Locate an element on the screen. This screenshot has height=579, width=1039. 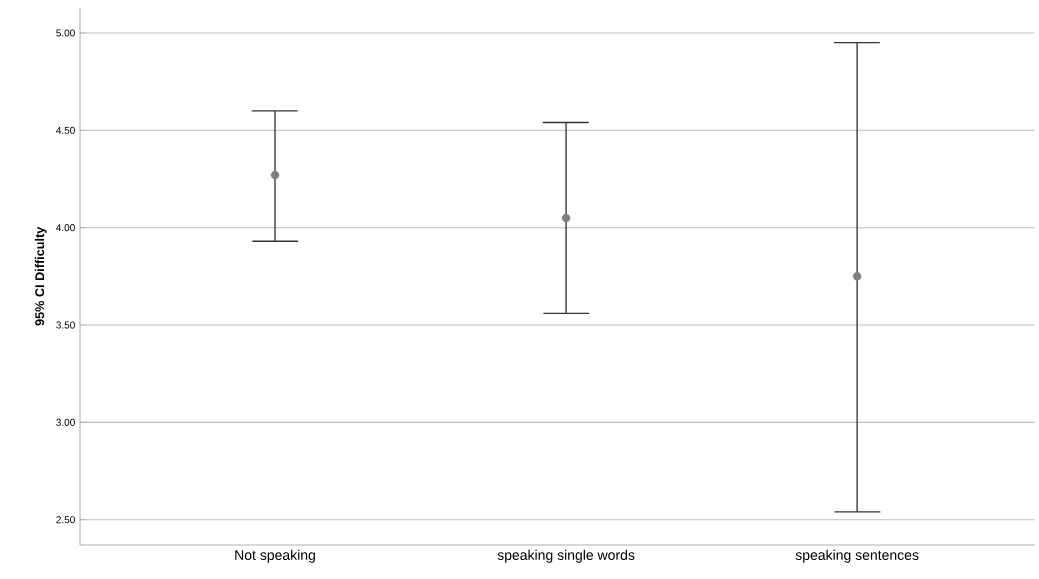
y-tick-label: 2.50 is located at coordinates (65, 520).